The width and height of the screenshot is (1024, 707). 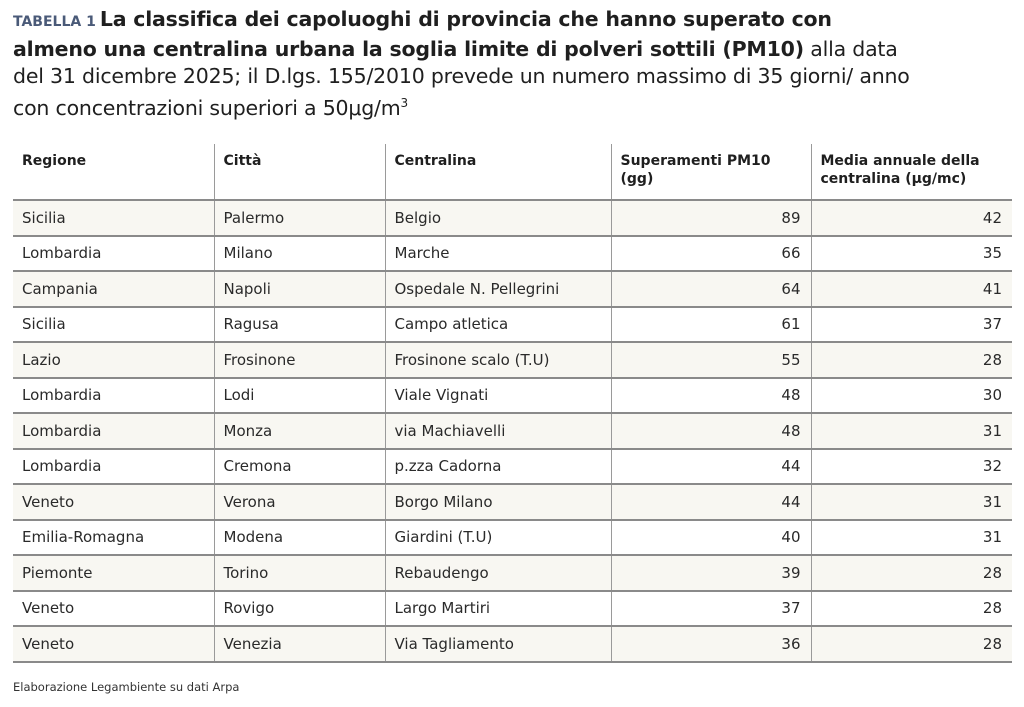 I want to click on cell-citta: Rovigo, so click(x=299, y=608).